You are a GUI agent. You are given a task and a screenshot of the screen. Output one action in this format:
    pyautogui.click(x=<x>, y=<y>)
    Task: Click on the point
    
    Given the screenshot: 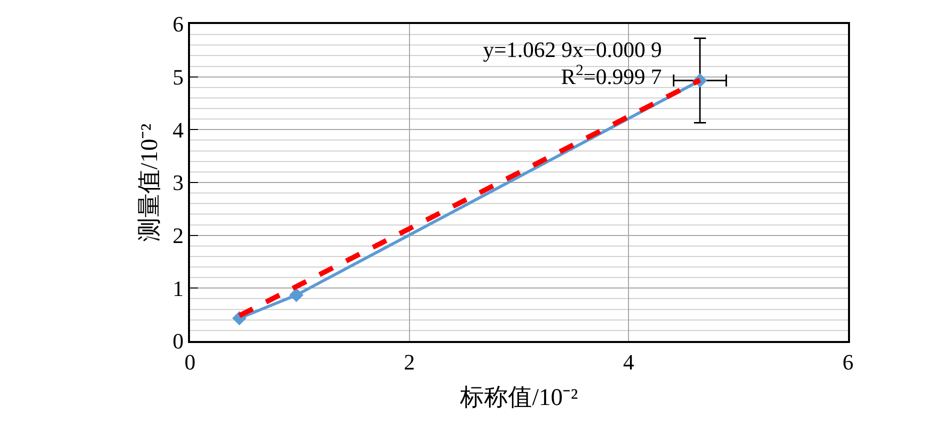 What is the action you would take?
    pyautogui.click(x=296, y=295)
    